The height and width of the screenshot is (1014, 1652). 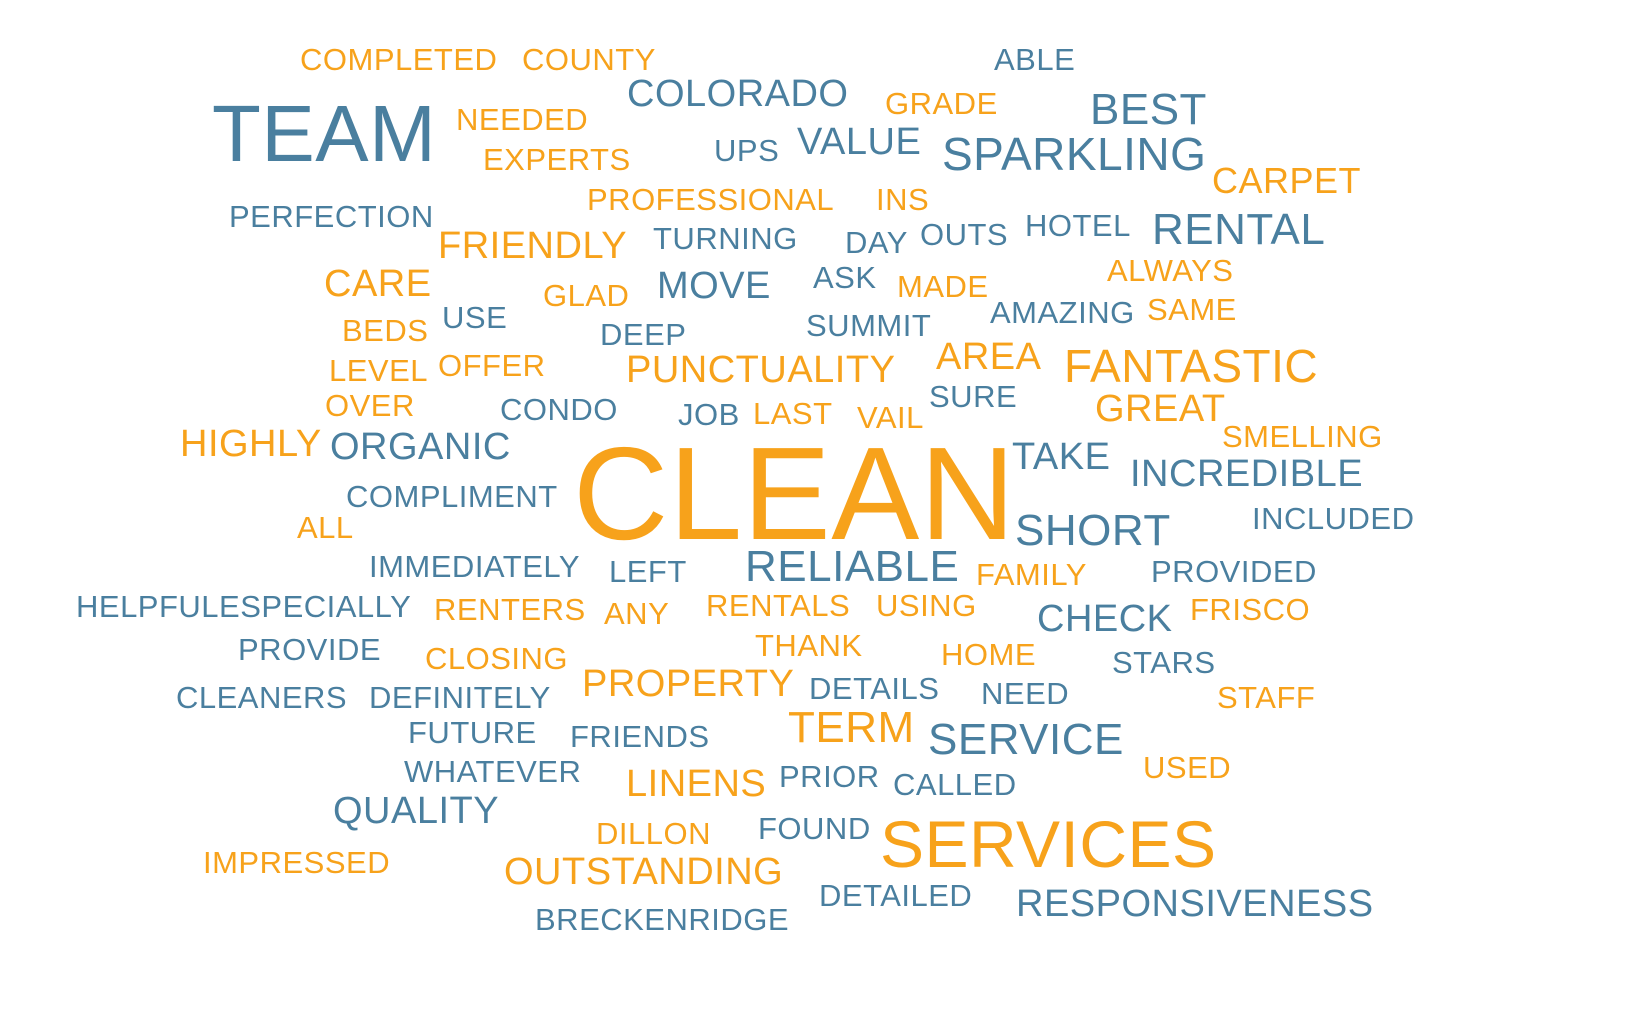 I want to click on word-ask: ASK, so click(x=845, y=277).